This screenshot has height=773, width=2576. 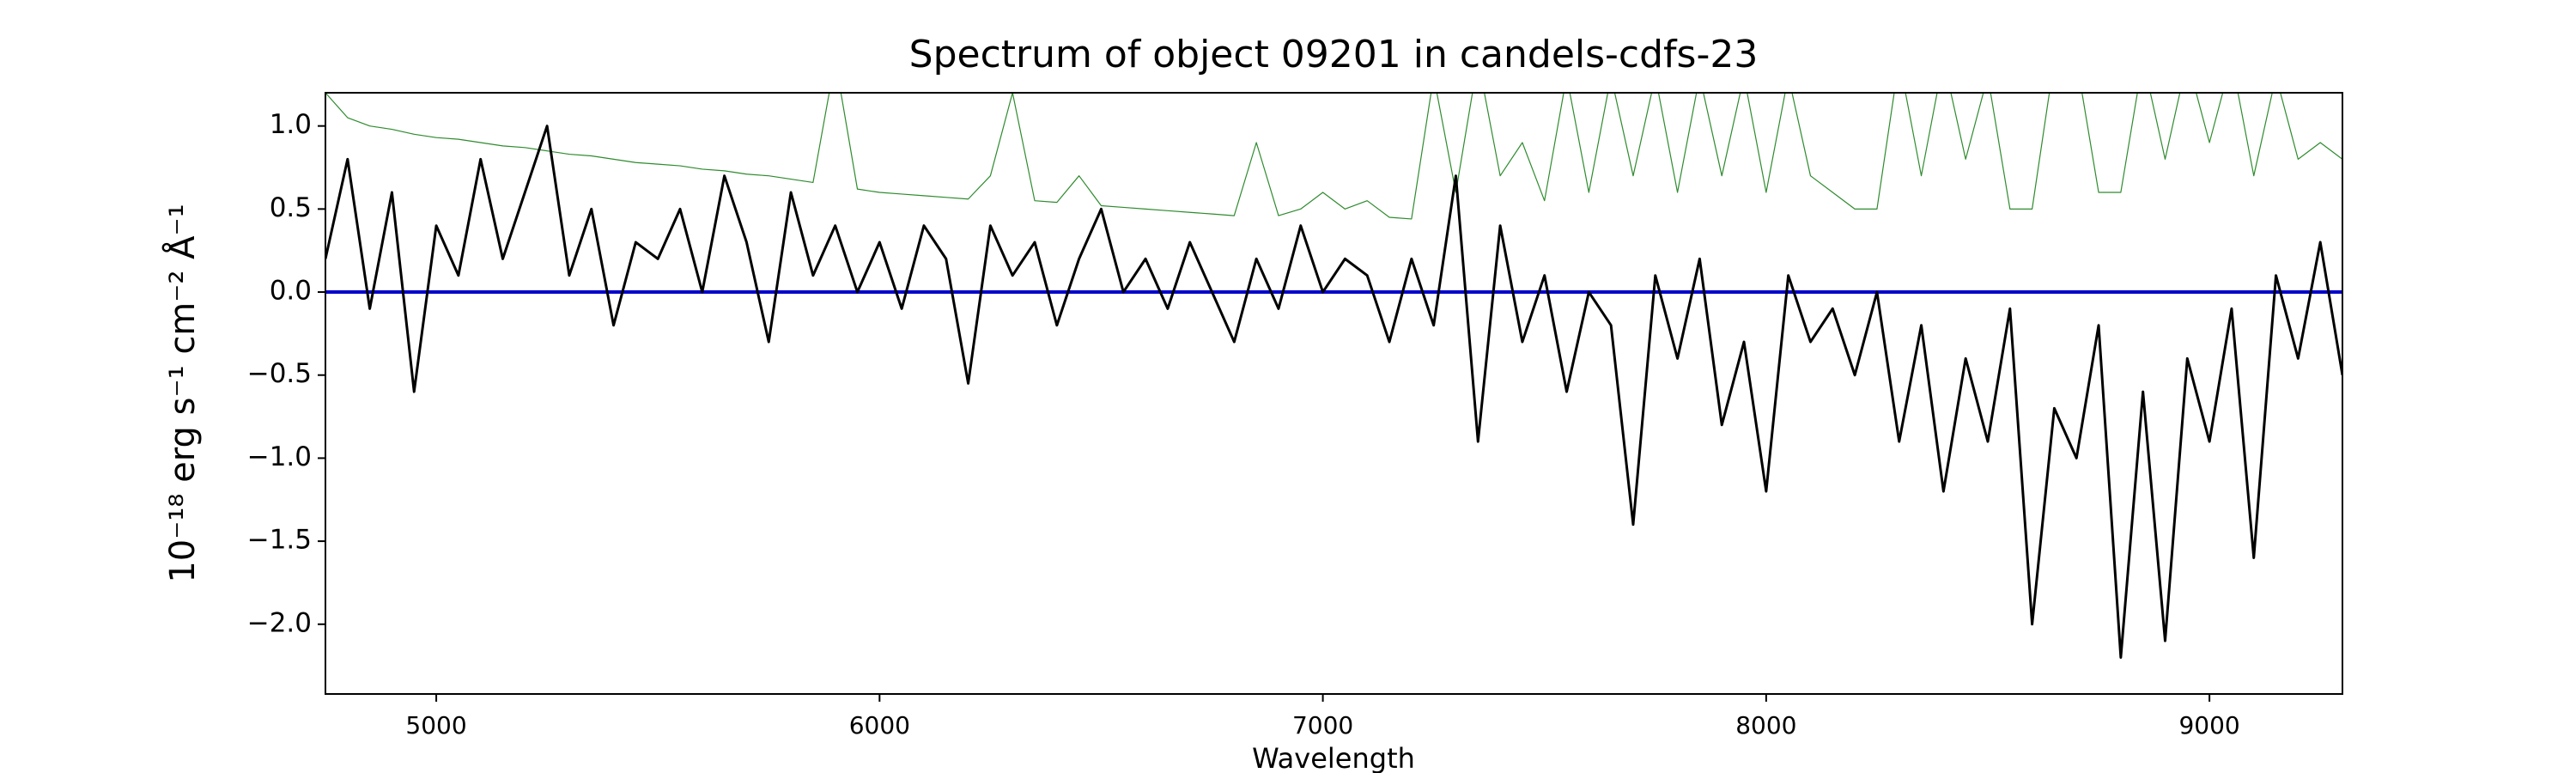 What do you see at coordinates (1334, 757) in the screenshot?
I see `x-axis-label: Wavelength` at bounding box center [1334, 757].